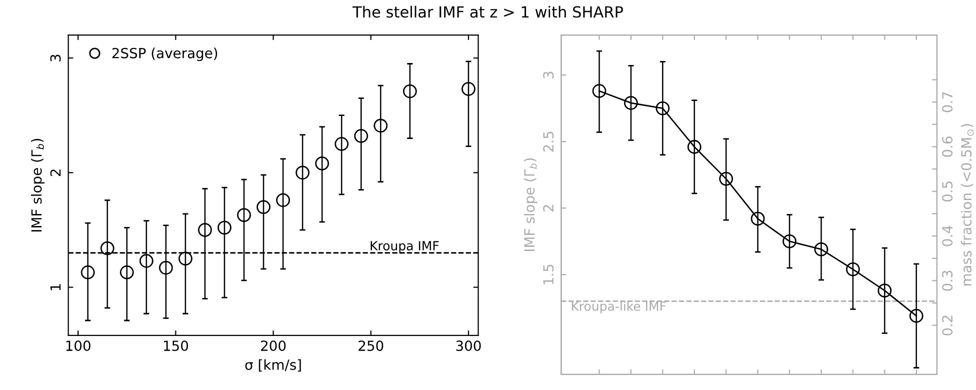 The width and height of the screenshot is (976, 390). What do you see at coordinates (947, 236) in the screenshot?
I see `y2-tick-label: 0.4` at bounding box center [947, 236].